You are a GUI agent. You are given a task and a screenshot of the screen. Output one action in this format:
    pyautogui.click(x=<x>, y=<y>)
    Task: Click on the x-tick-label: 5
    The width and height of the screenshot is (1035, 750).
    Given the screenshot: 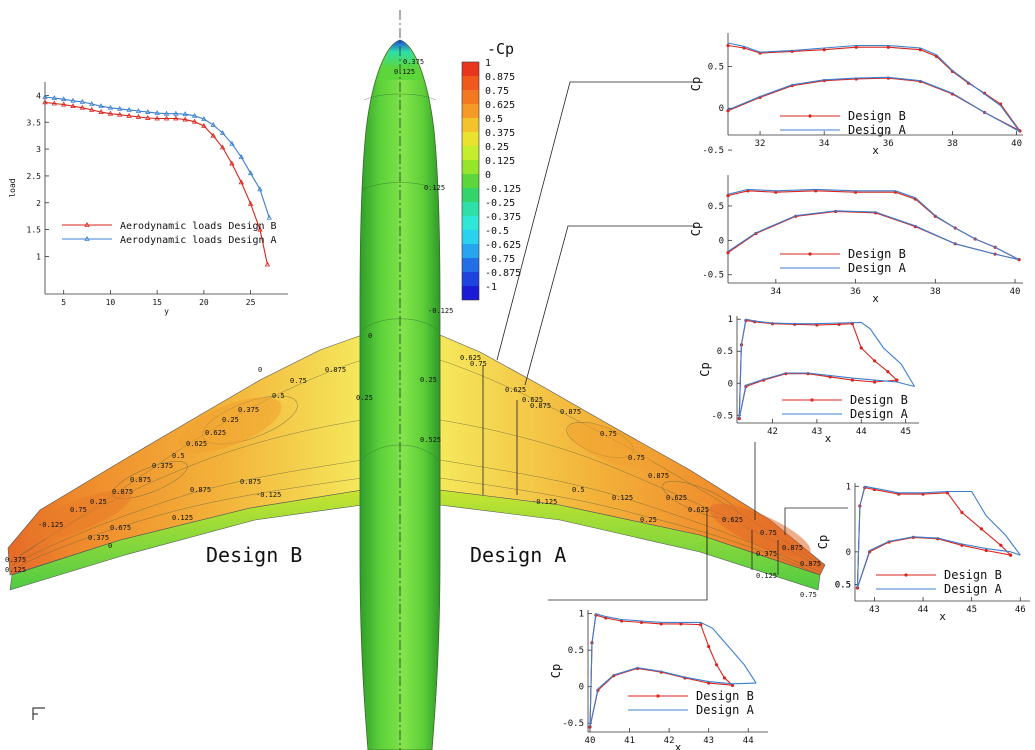 What is the action you would take?
    pyautogui.click(x=63, y=302)
    